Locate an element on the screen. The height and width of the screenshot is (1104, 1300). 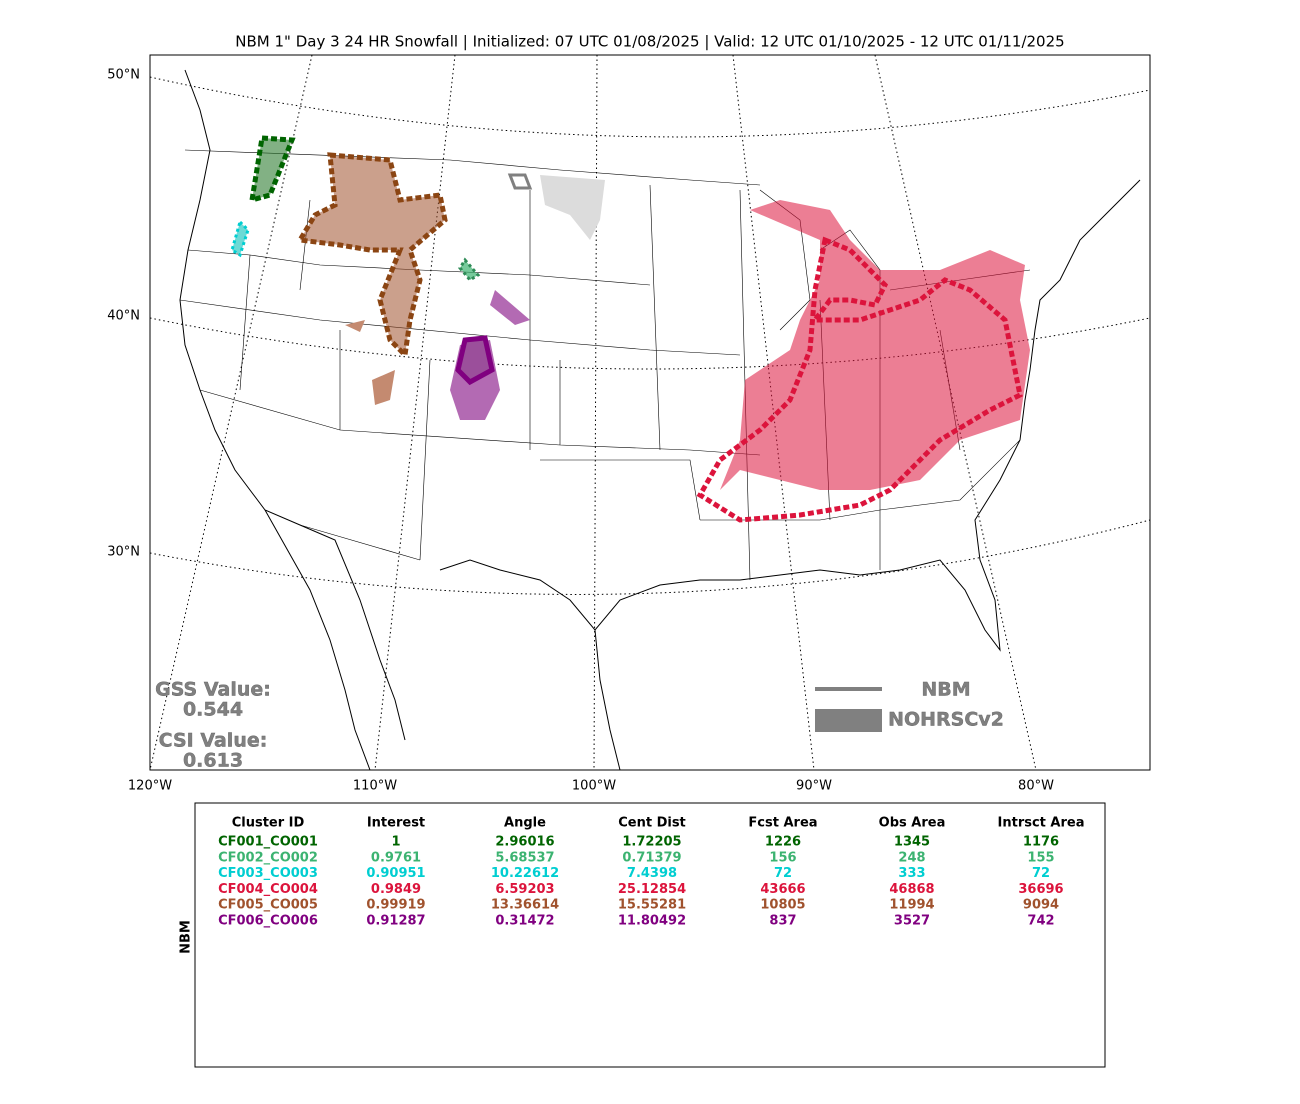
table-cell: 10.22612 is located at coordinates (525, 873).